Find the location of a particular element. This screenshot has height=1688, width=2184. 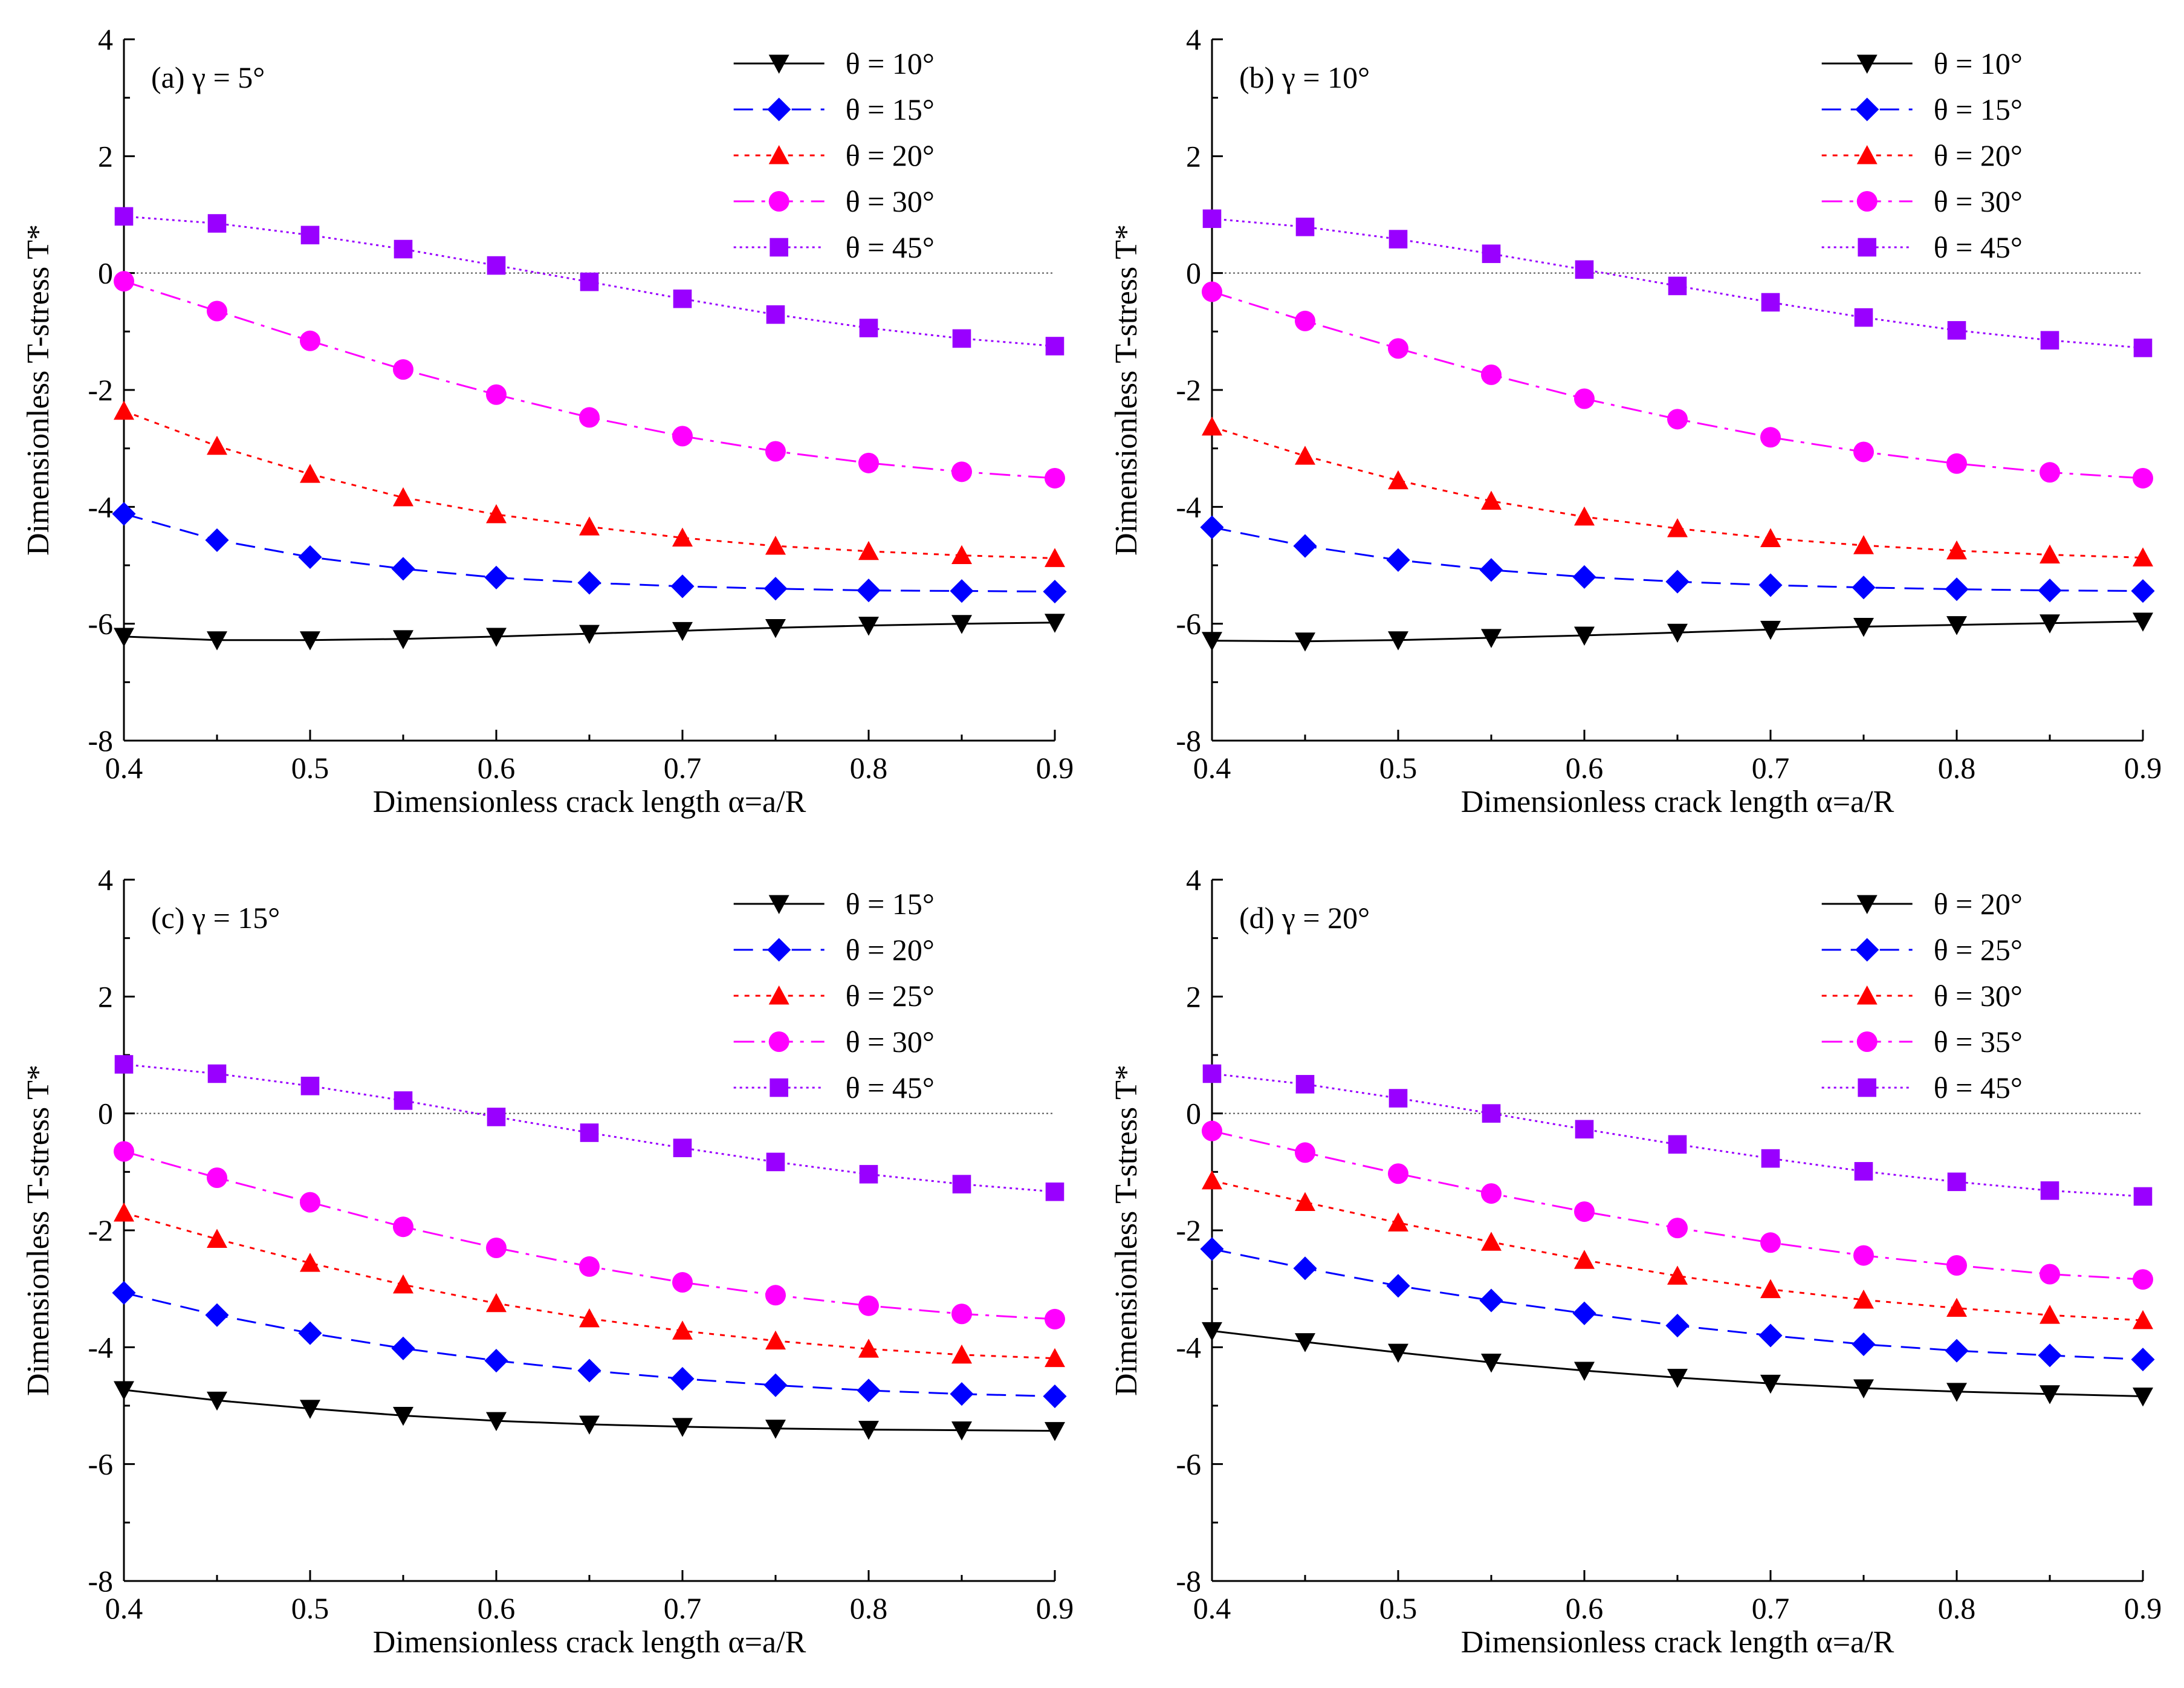

y-tick-label: -8 is located at coordinates (1188, 741).